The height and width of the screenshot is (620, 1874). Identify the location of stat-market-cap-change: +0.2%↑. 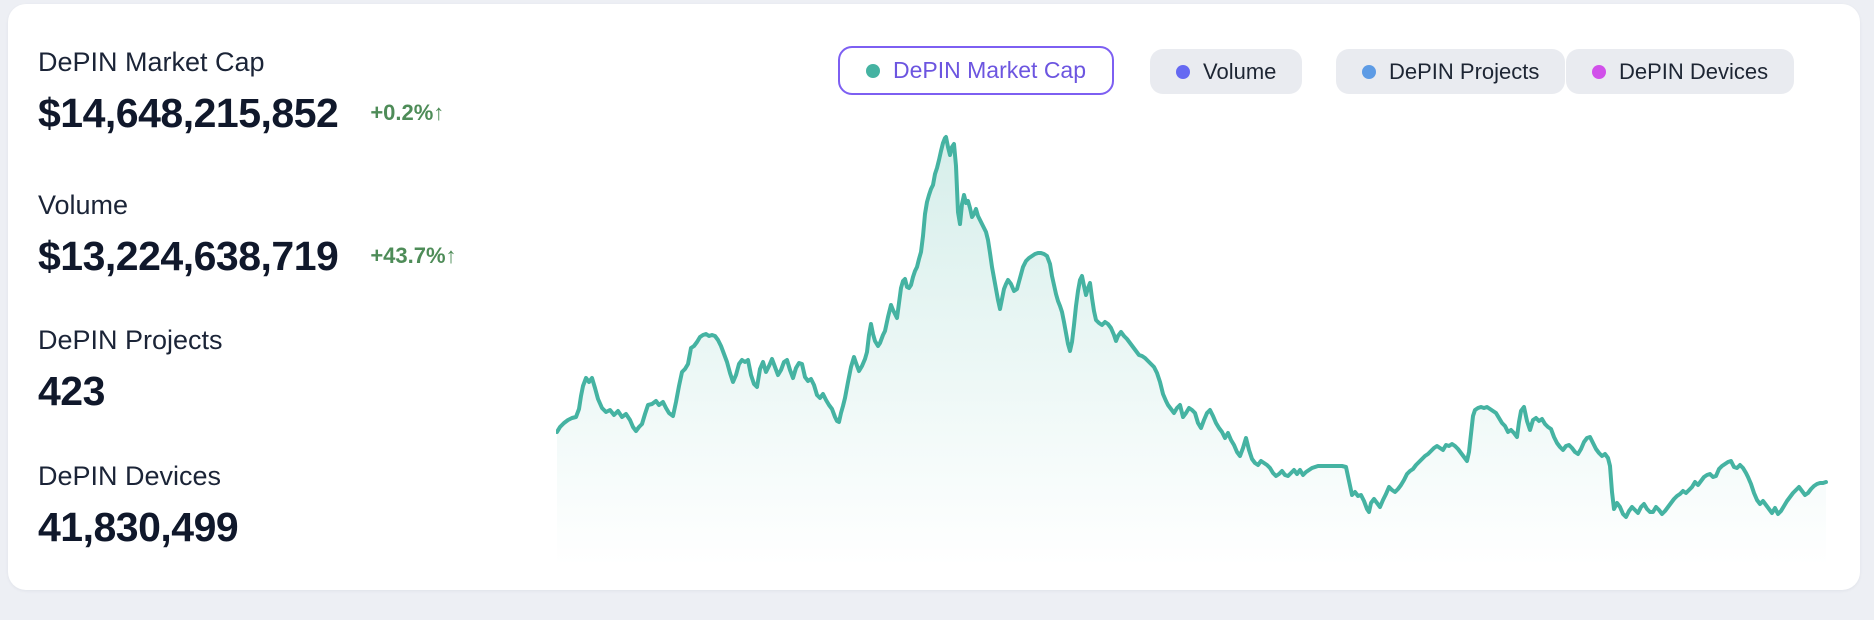
(407, 113).